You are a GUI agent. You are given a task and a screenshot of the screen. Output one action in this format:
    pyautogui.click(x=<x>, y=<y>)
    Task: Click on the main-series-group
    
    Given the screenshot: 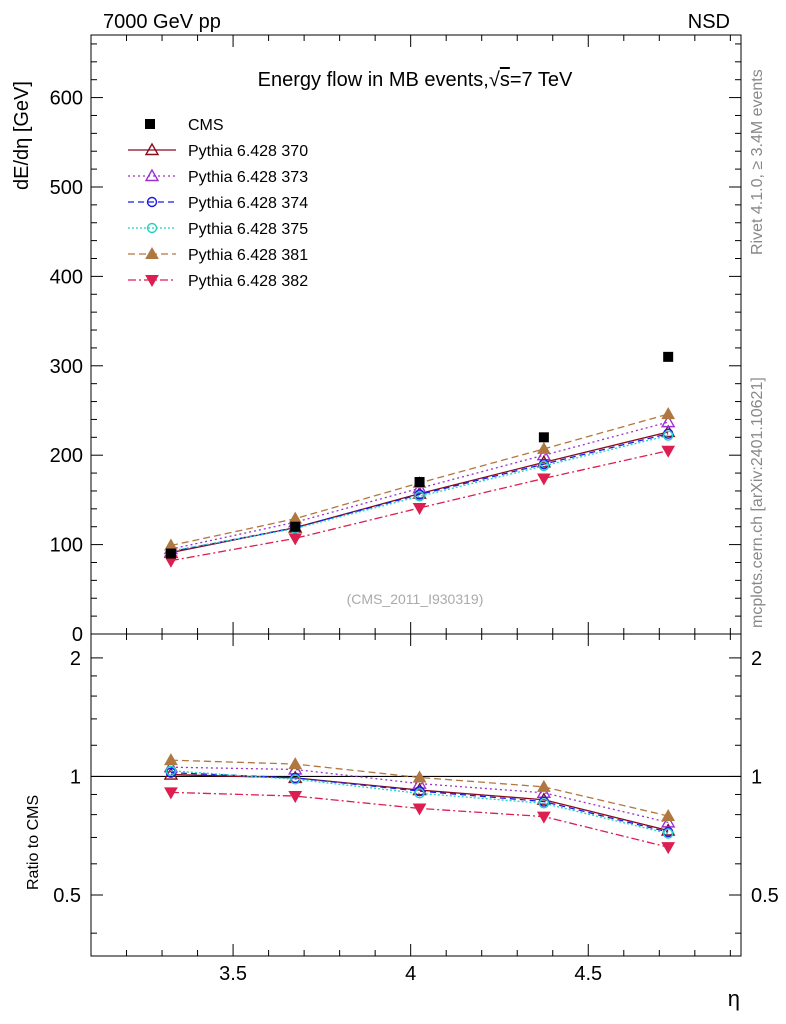 What is the action you would take?
    pyautogui.click(x=419, y=487)
    